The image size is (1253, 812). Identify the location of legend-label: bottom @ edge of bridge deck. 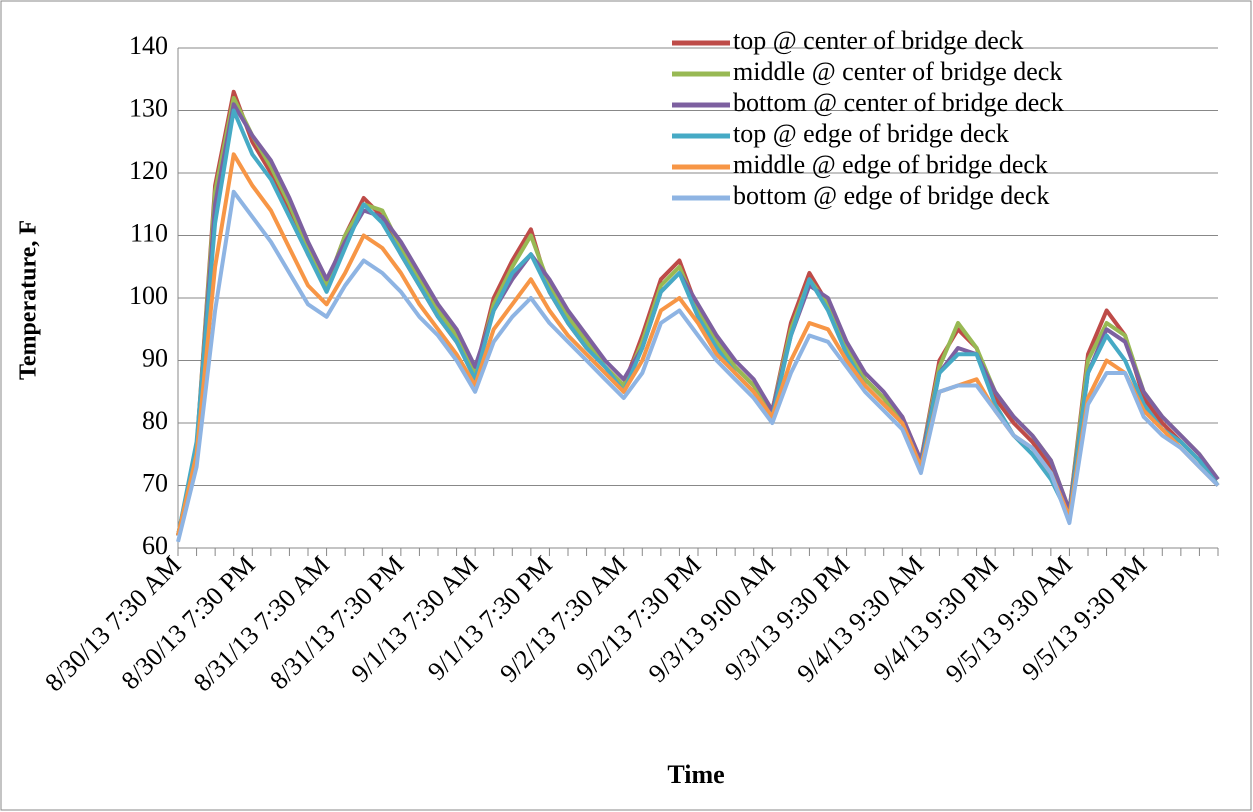
(891, 195).